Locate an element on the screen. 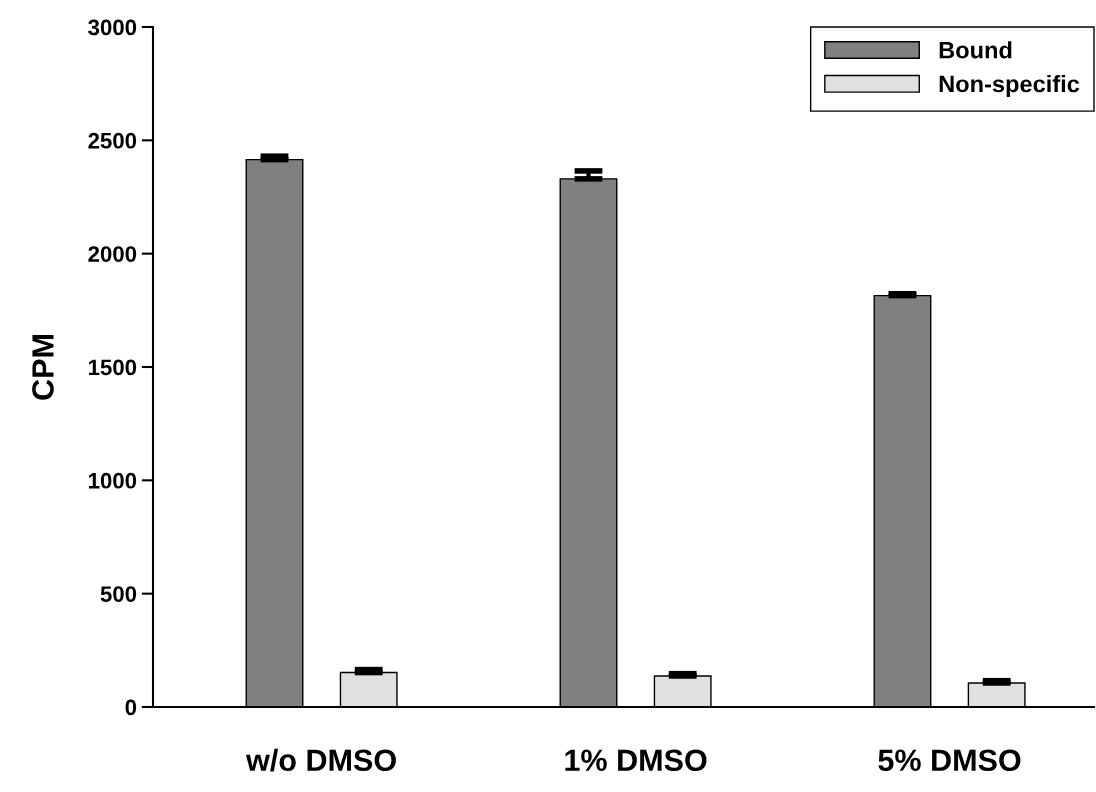 This screenshot has width=1096, height=792. y-tick-label: 3000 is located at coordinates (112, 27).